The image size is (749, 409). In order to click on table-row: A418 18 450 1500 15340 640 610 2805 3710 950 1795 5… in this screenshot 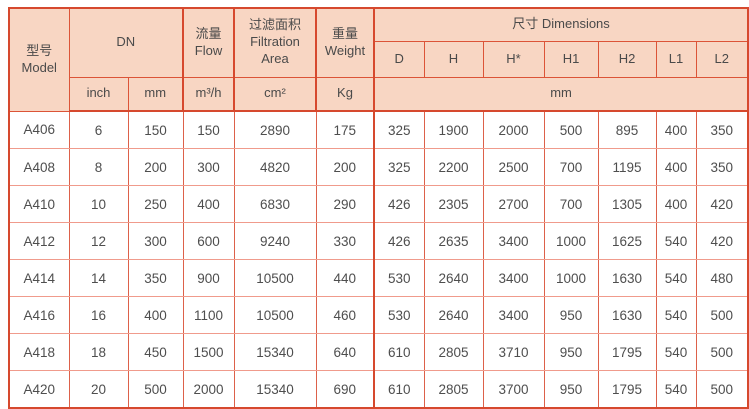, I will do `click(378, 352)`.